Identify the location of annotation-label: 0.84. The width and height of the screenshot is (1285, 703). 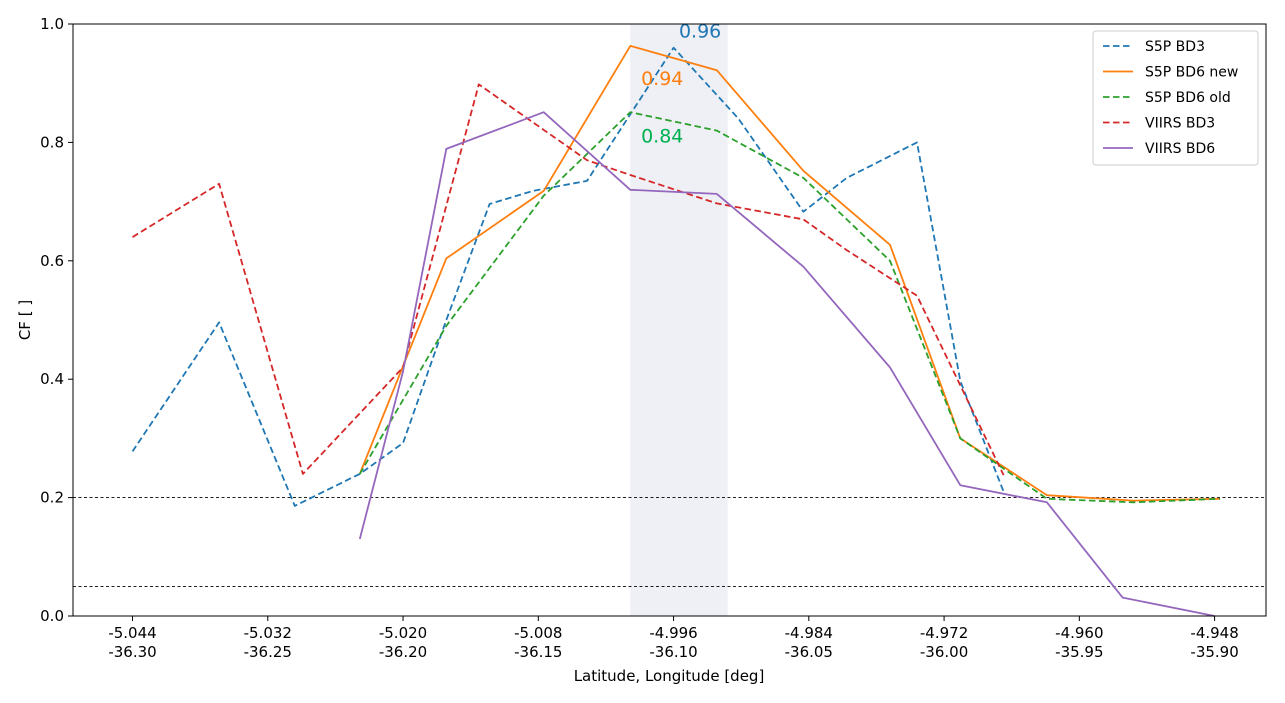
(662, 136).